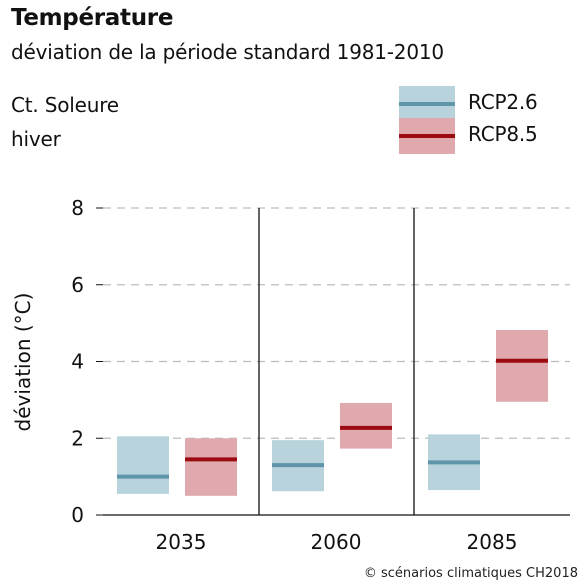  I want to click on range-band-rcp85-2060, so click(366, 425).